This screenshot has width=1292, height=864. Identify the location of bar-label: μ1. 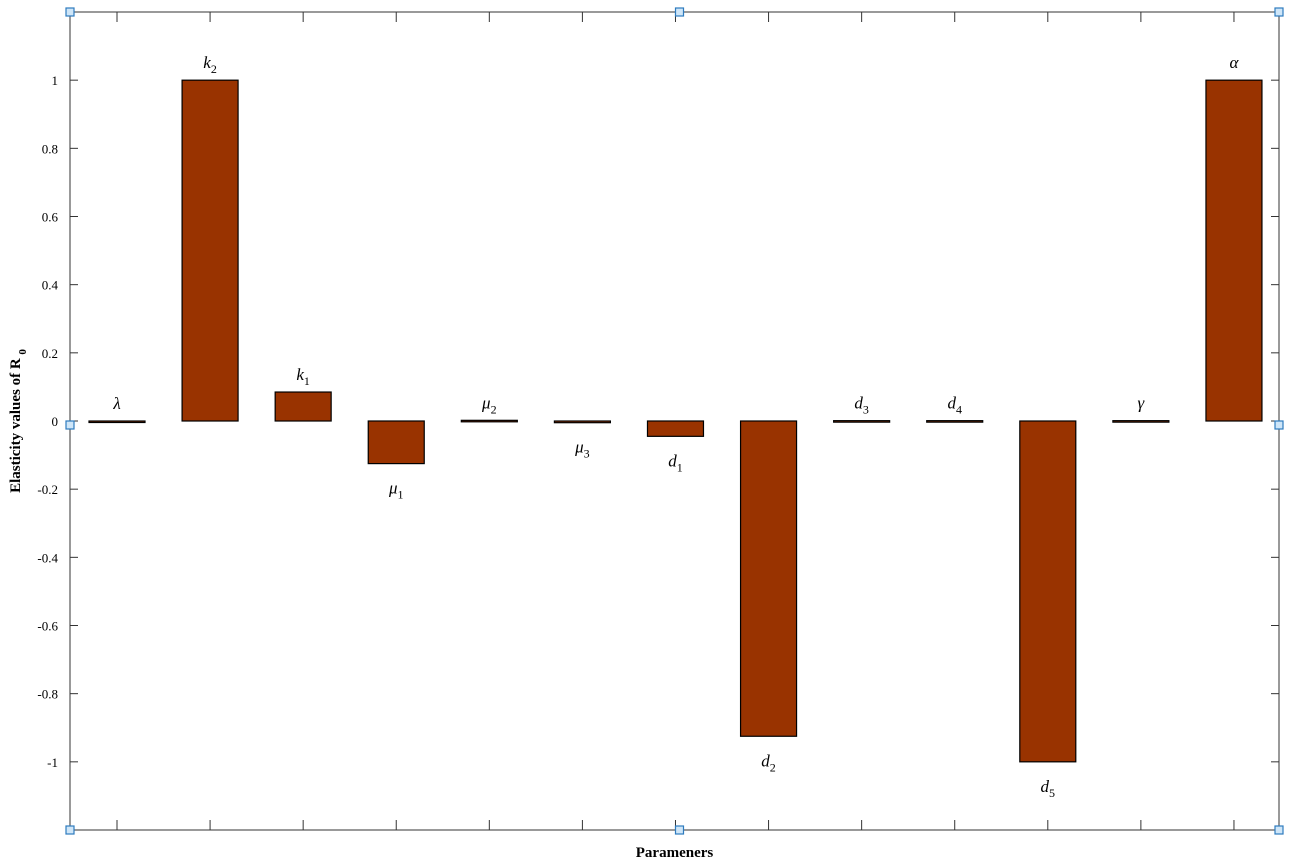
(396, 490).